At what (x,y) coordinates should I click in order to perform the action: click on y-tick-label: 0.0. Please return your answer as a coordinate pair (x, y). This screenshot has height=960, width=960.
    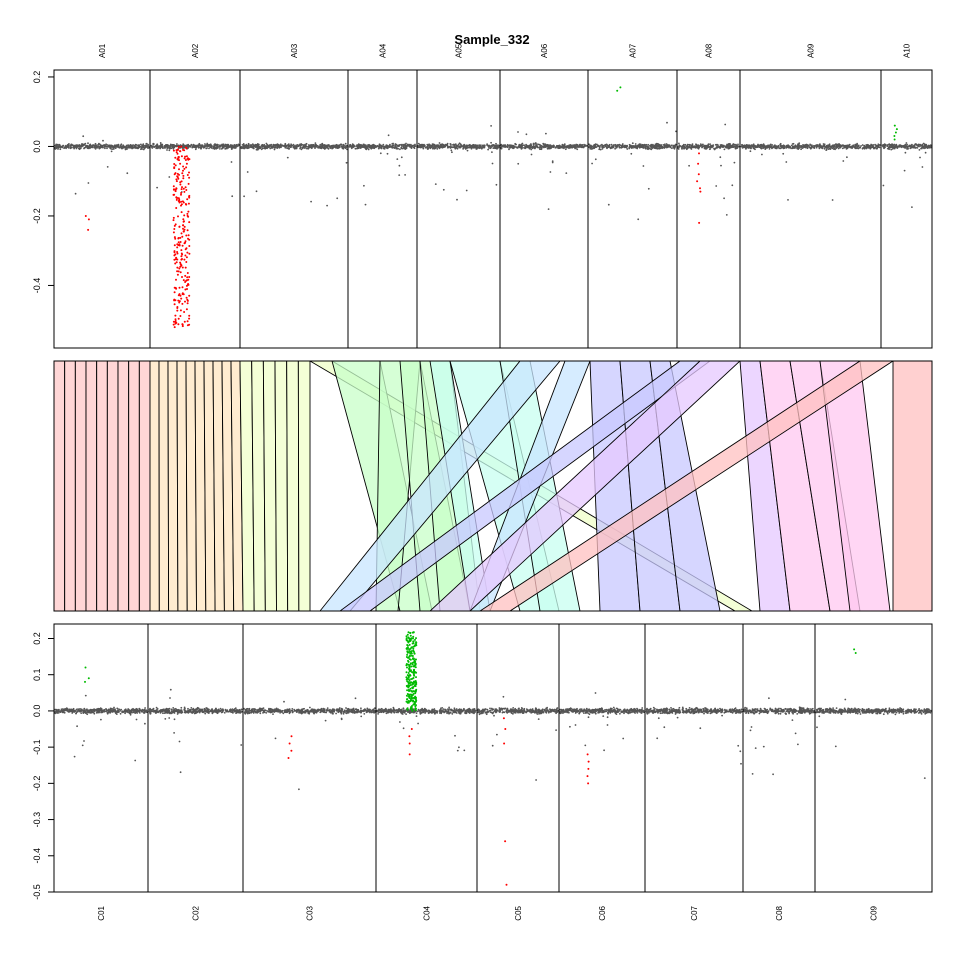
    Looking at the image, I should click on (37, 146).